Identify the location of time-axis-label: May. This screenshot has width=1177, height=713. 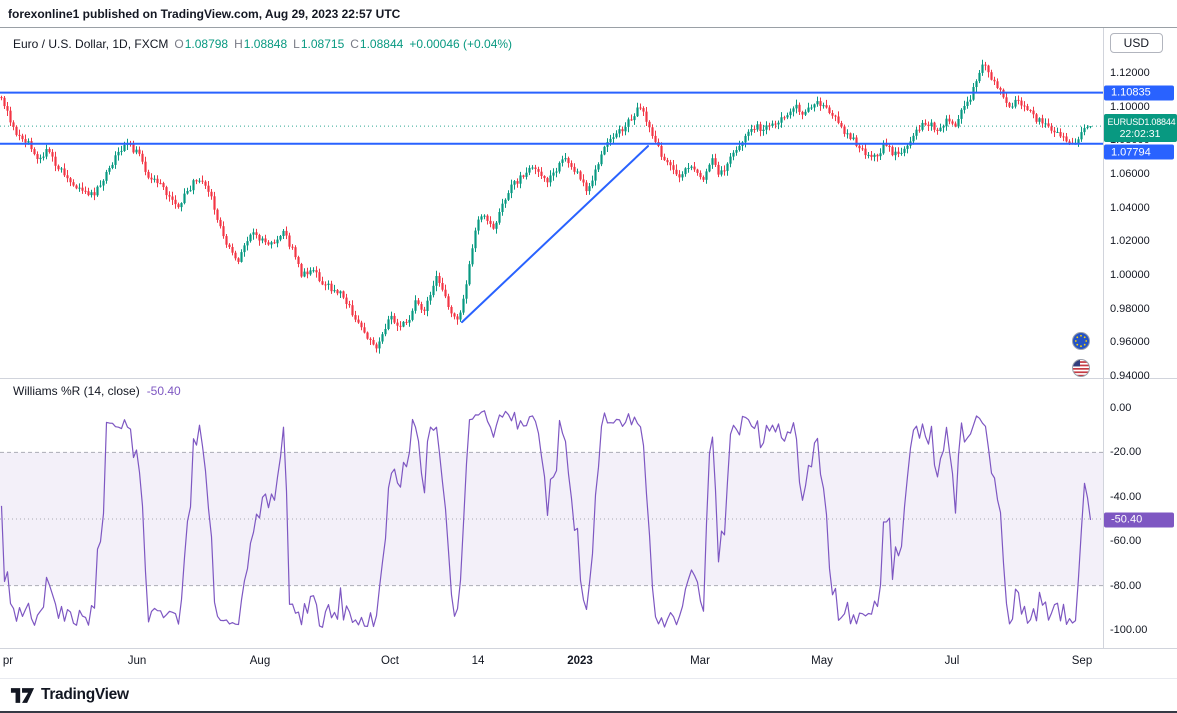
(822, 661).